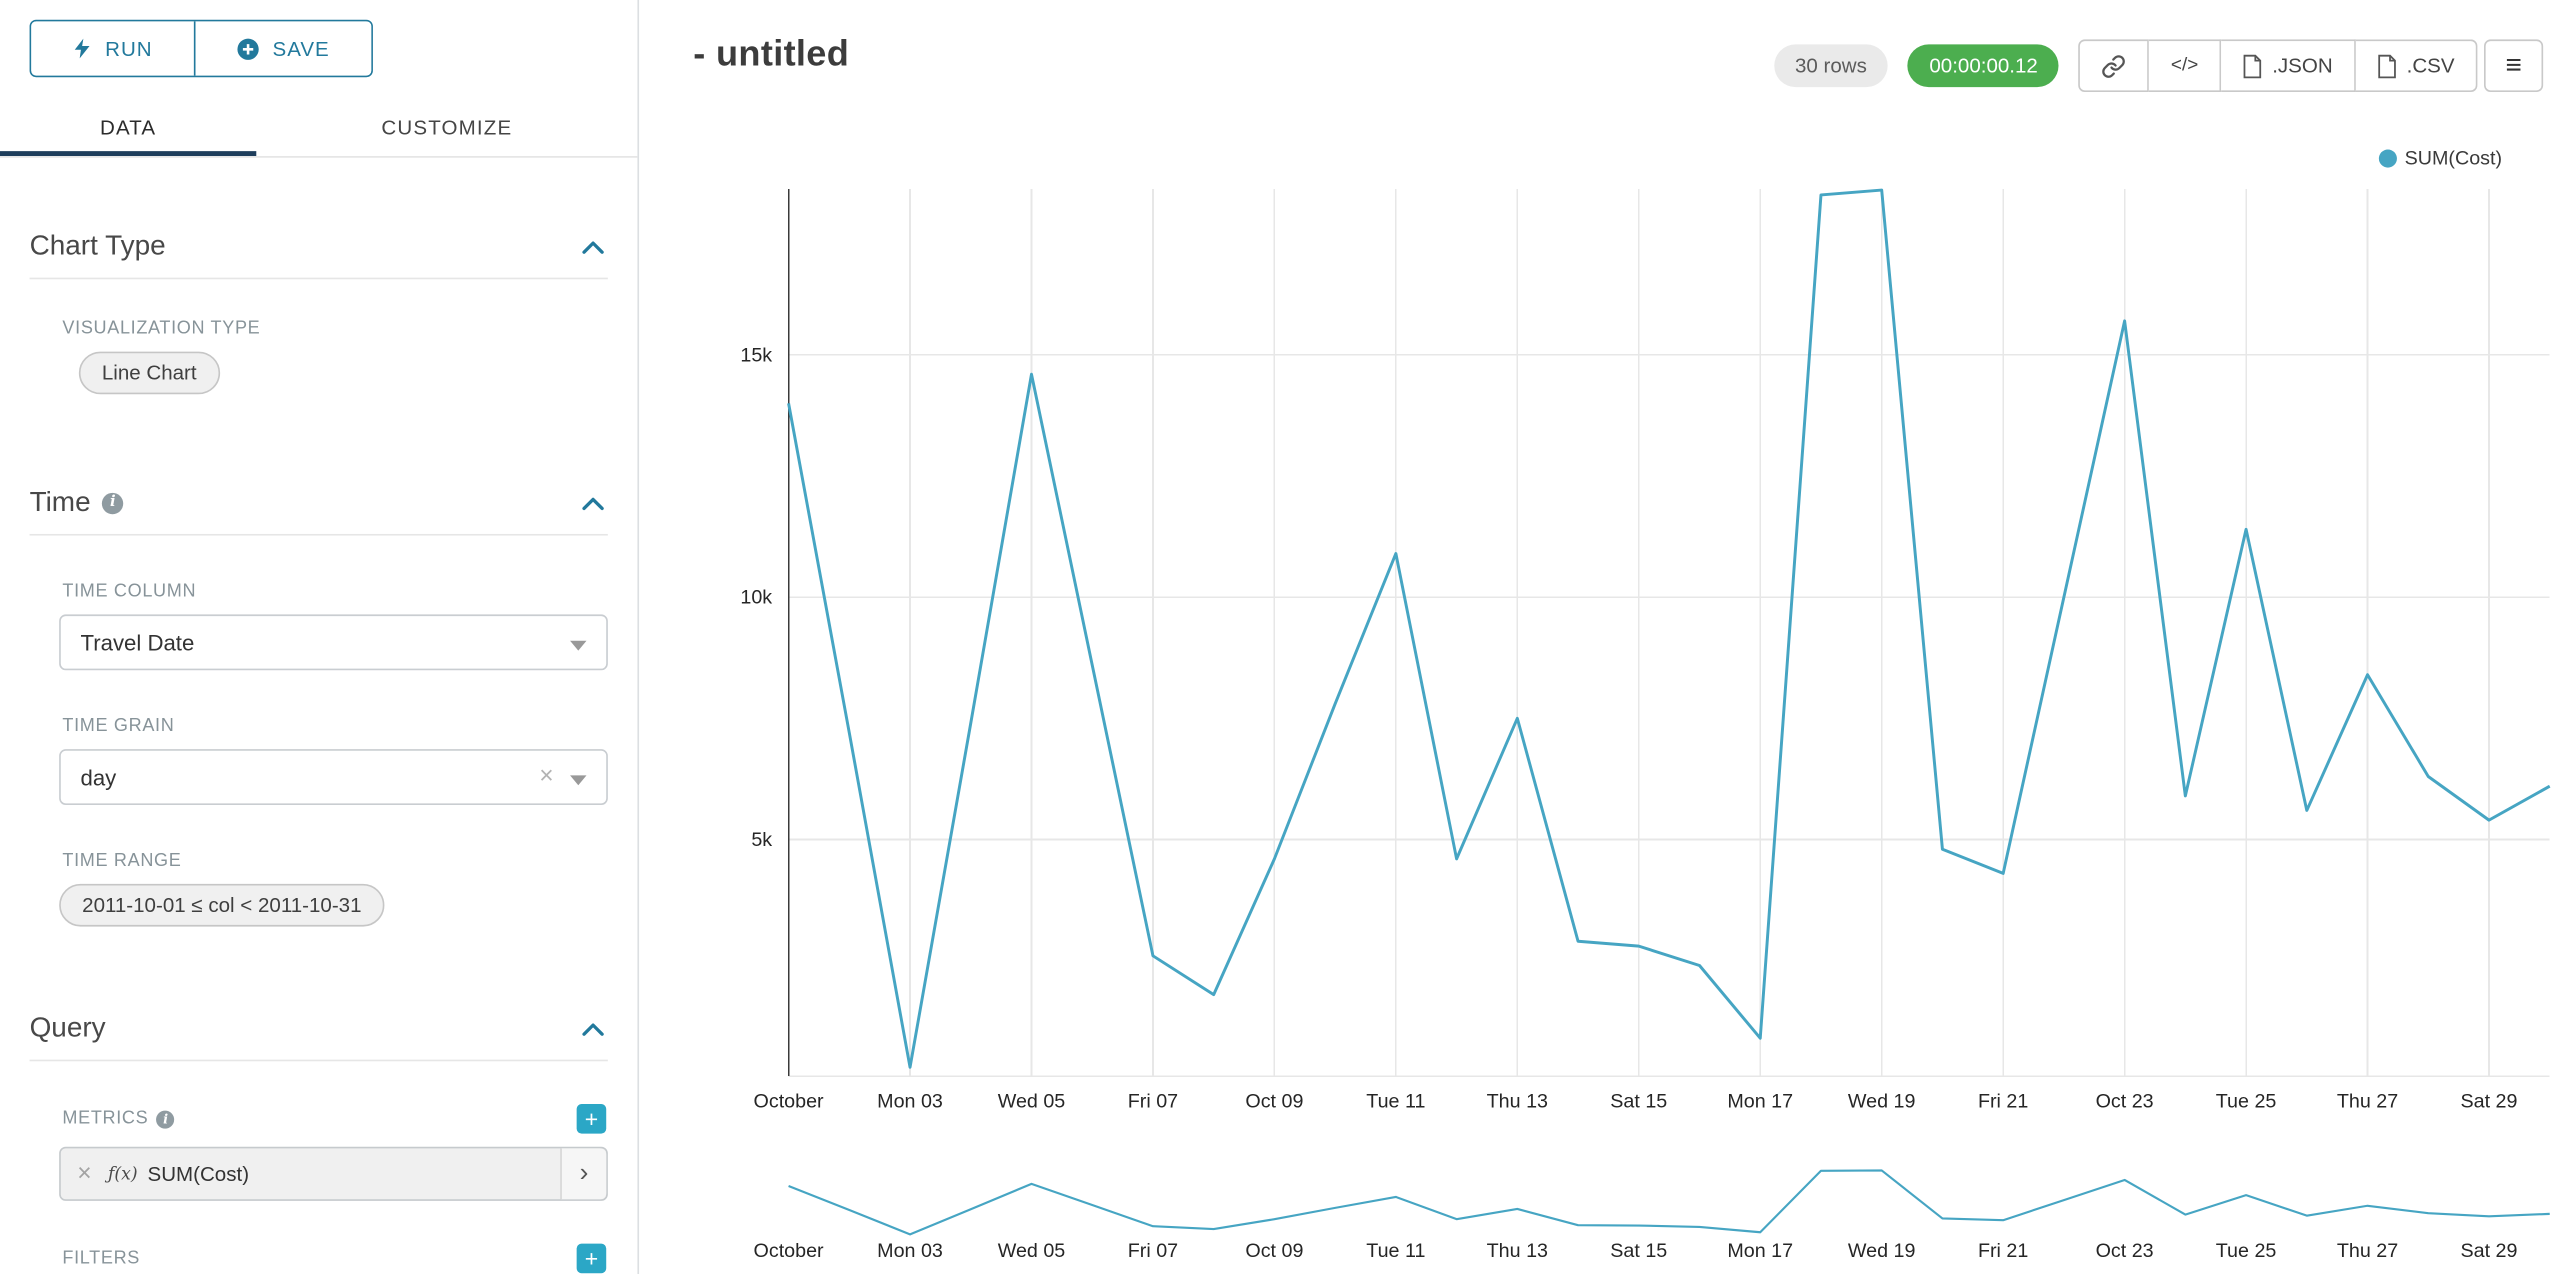 This screenshot has height=1274, width=2576. I want to click on hamburger-icon: ≡, so click(2513, 65).